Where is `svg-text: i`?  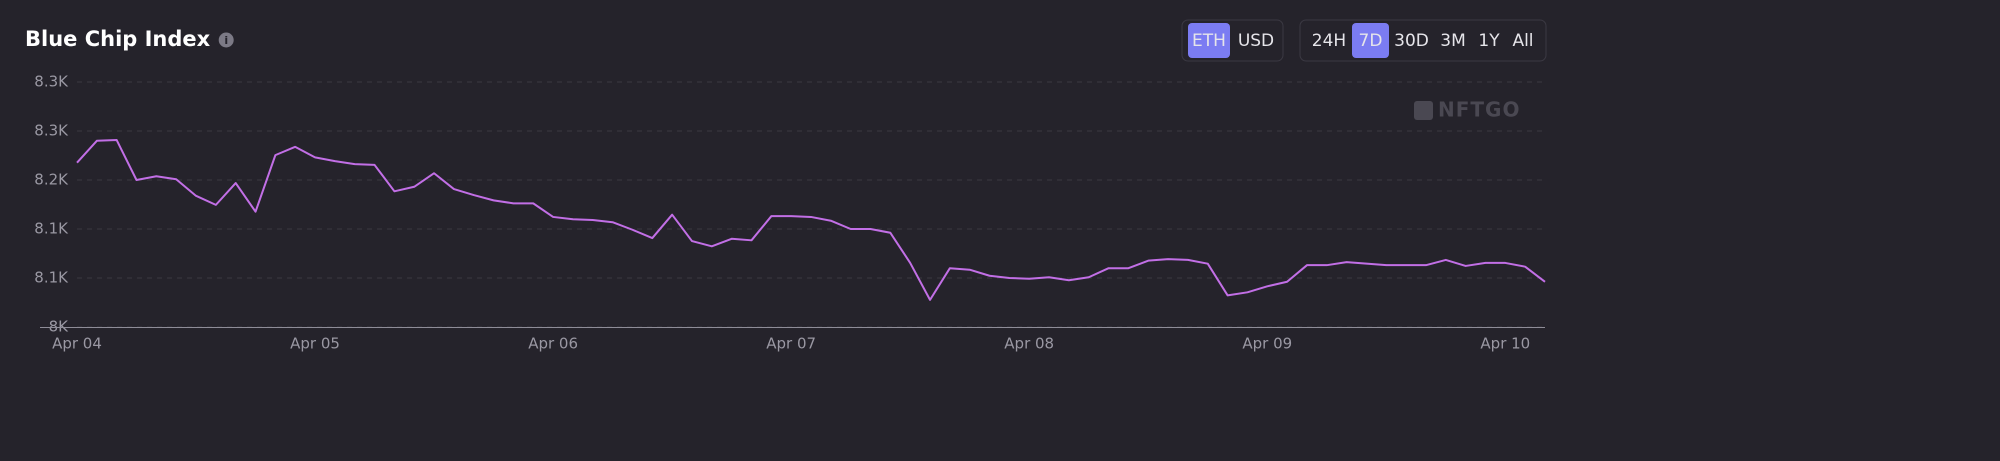 svg-text: i is located at coordinates (226, 40).